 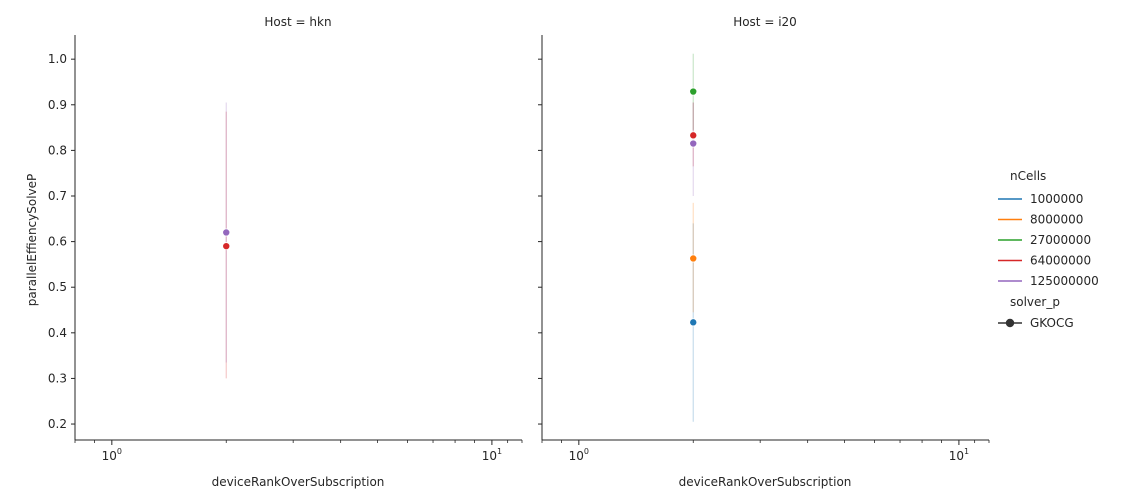 What do you see at coordinates (226, 240) in the screenshot?
I see `panel-marks-hkn` at bounding box center [226, 240].